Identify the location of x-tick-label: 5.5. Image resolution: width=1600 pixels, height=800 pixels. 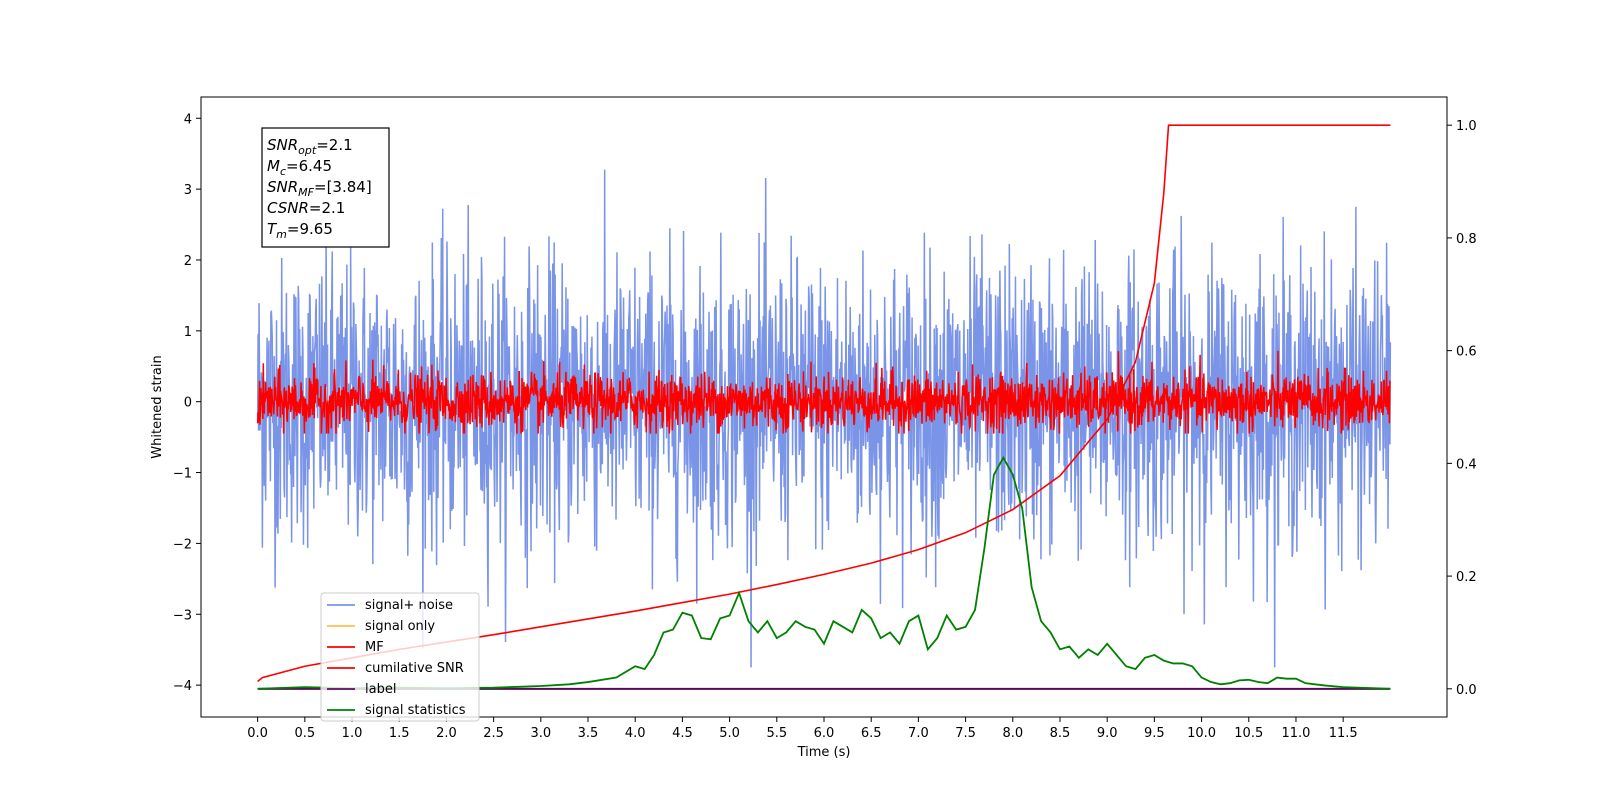
(776, 733).